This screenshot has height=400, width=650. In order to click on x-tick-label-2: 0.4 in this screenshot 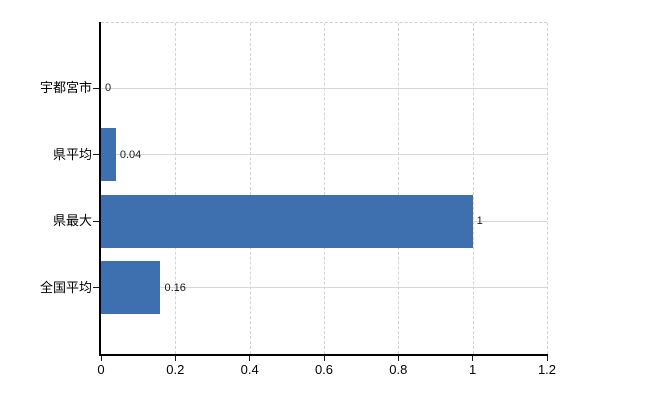, I will do `click(249, 369)`.